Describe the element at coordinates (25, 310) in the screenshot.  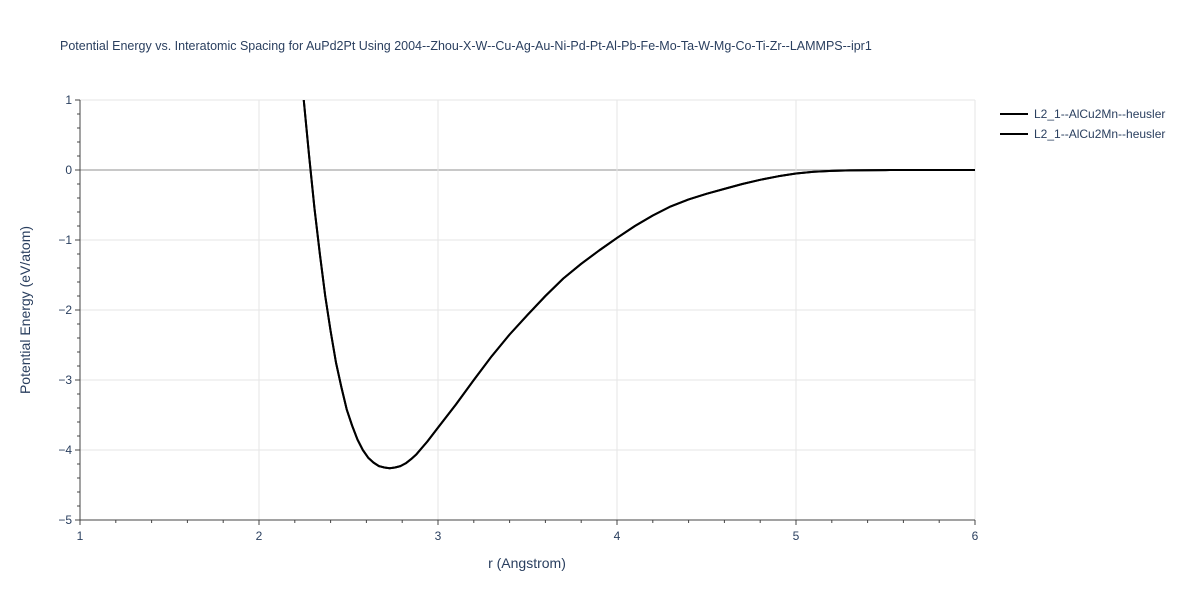
I see `y-axis-title: Potential Energy (eV/atom)` at that location.